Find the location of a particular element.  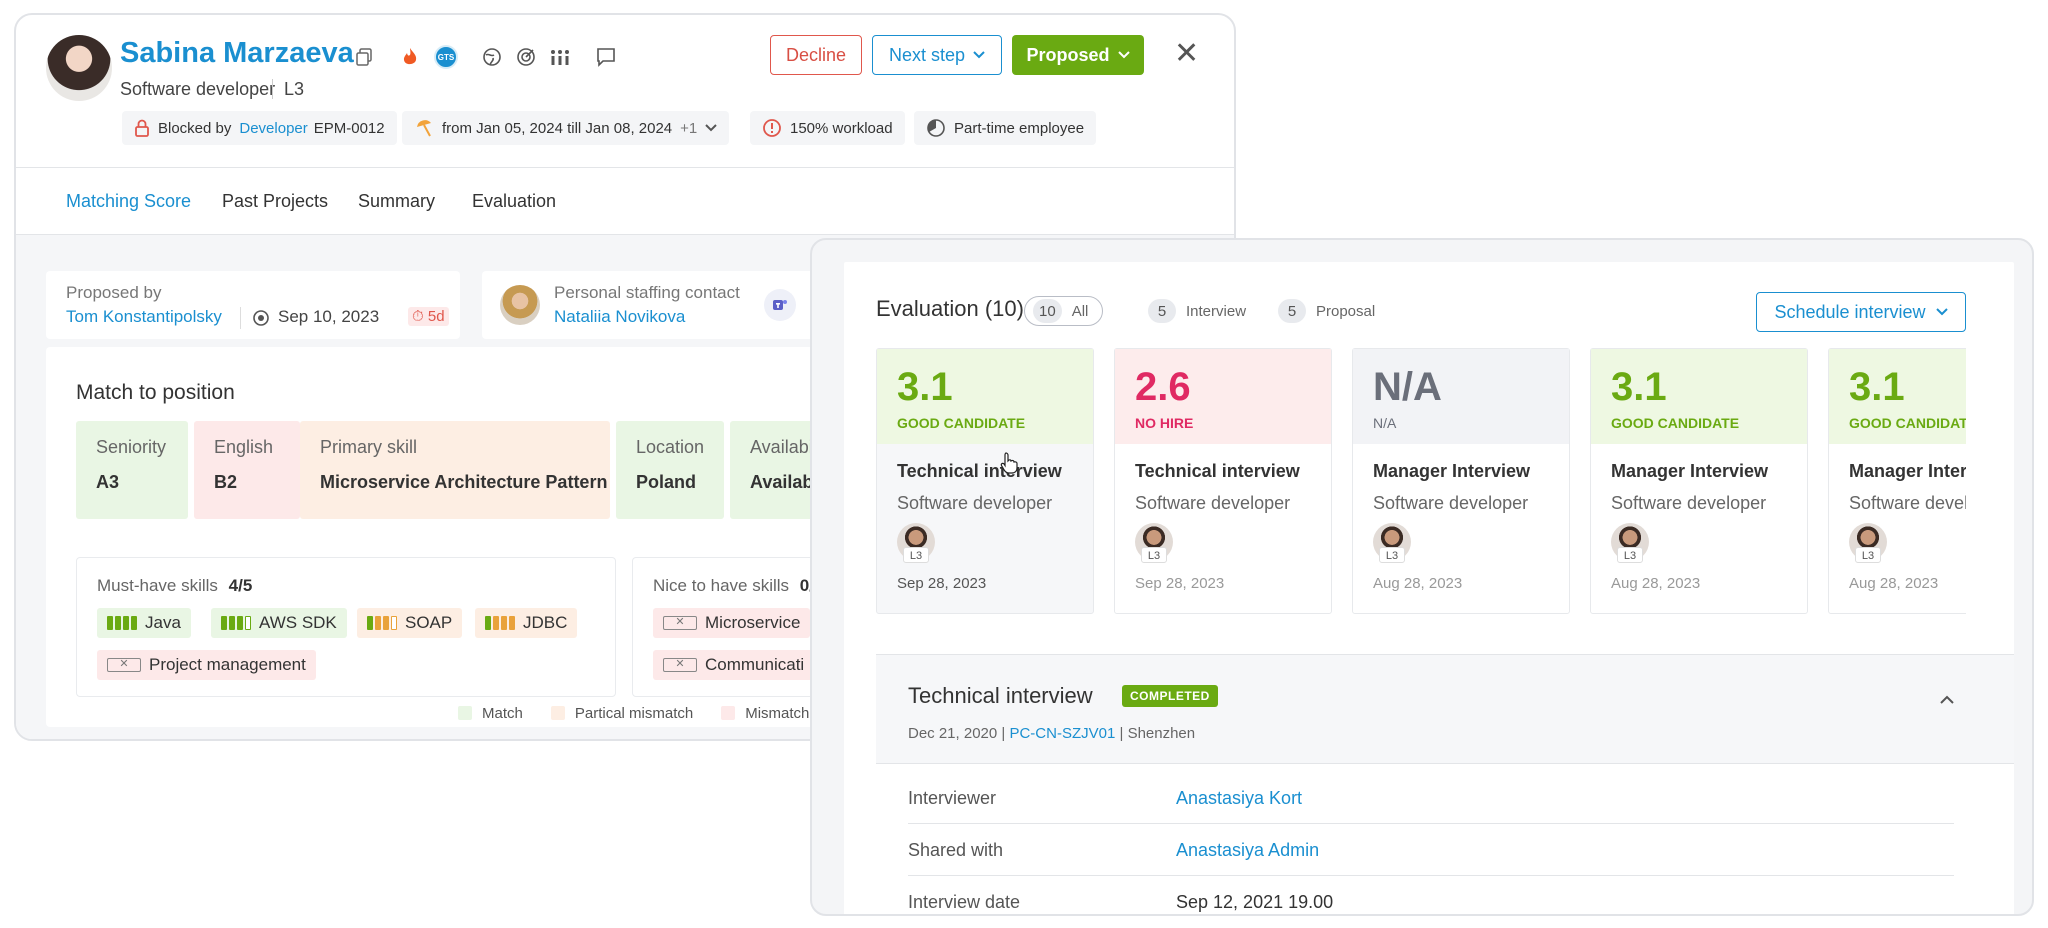

close-icon: ✕ is located at coordinates (1187, 53).